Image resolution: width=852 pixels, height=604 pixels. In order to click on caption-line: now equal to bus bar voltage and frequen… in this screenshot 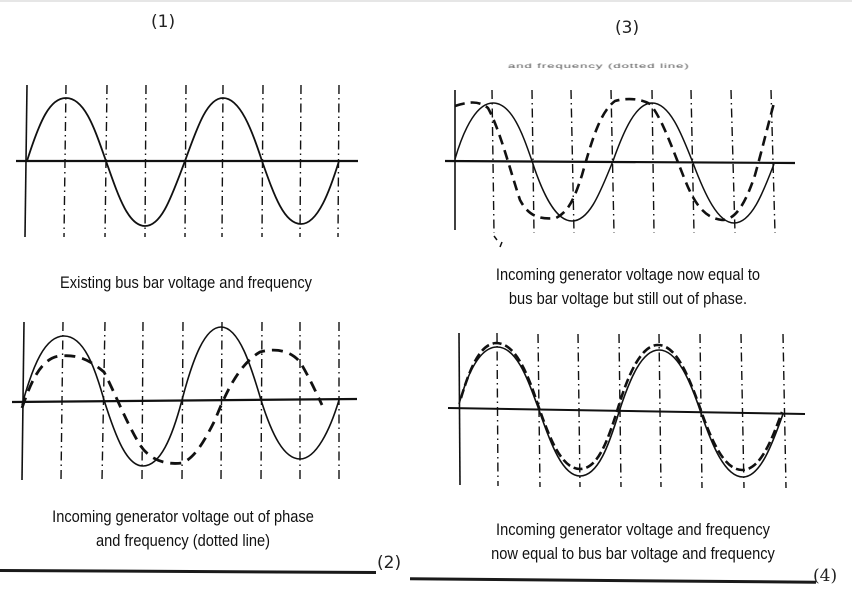, I will do `click(633, 553)`.